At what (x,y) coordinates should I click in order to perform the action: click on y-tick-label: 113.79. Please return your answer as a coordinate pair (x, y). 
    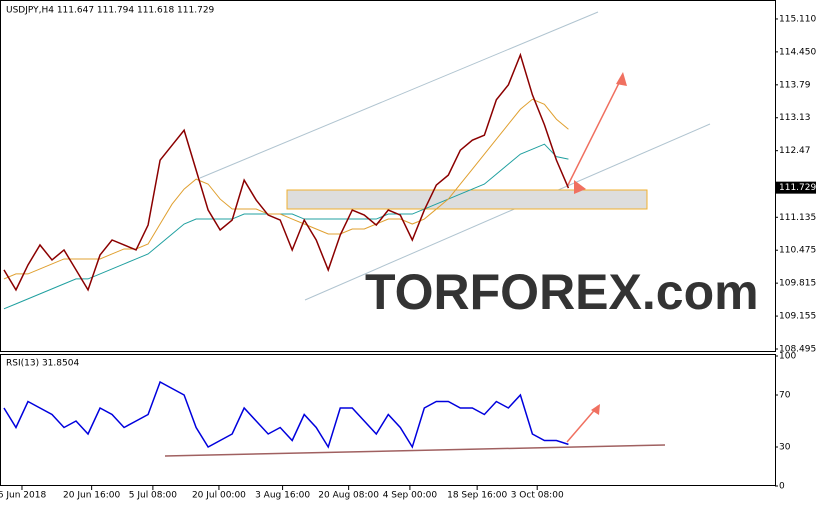
    Looking at the image, I should click on (795, 85).